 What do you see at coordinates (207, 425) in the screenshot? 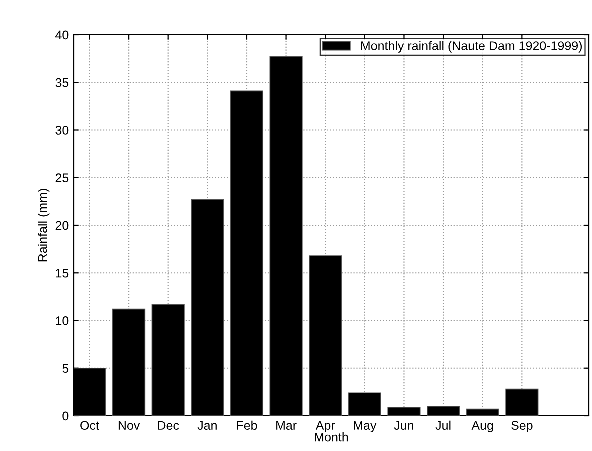
I see `x-tick-label: Jan` at bounding box center [207, 425].